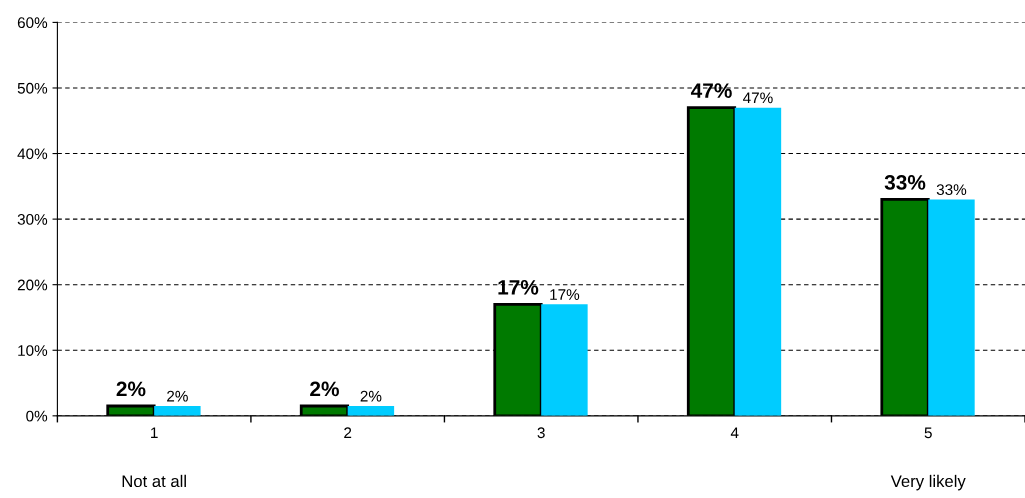 Image resolution: width=1025 pixels, height=498 pixels. What do you see at coordinates (348, 433) in the screenshot?
I see `x-tick-label: 2` at bounding box center [348, 433].